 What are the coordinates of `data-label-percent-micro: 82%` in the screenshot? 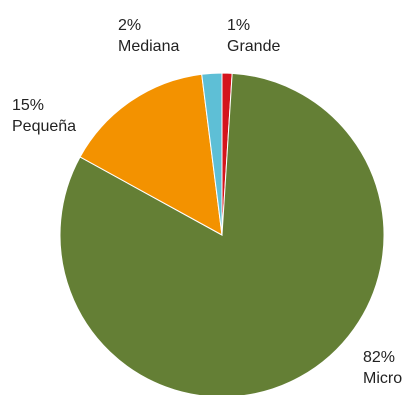 It's located at (379, 357).